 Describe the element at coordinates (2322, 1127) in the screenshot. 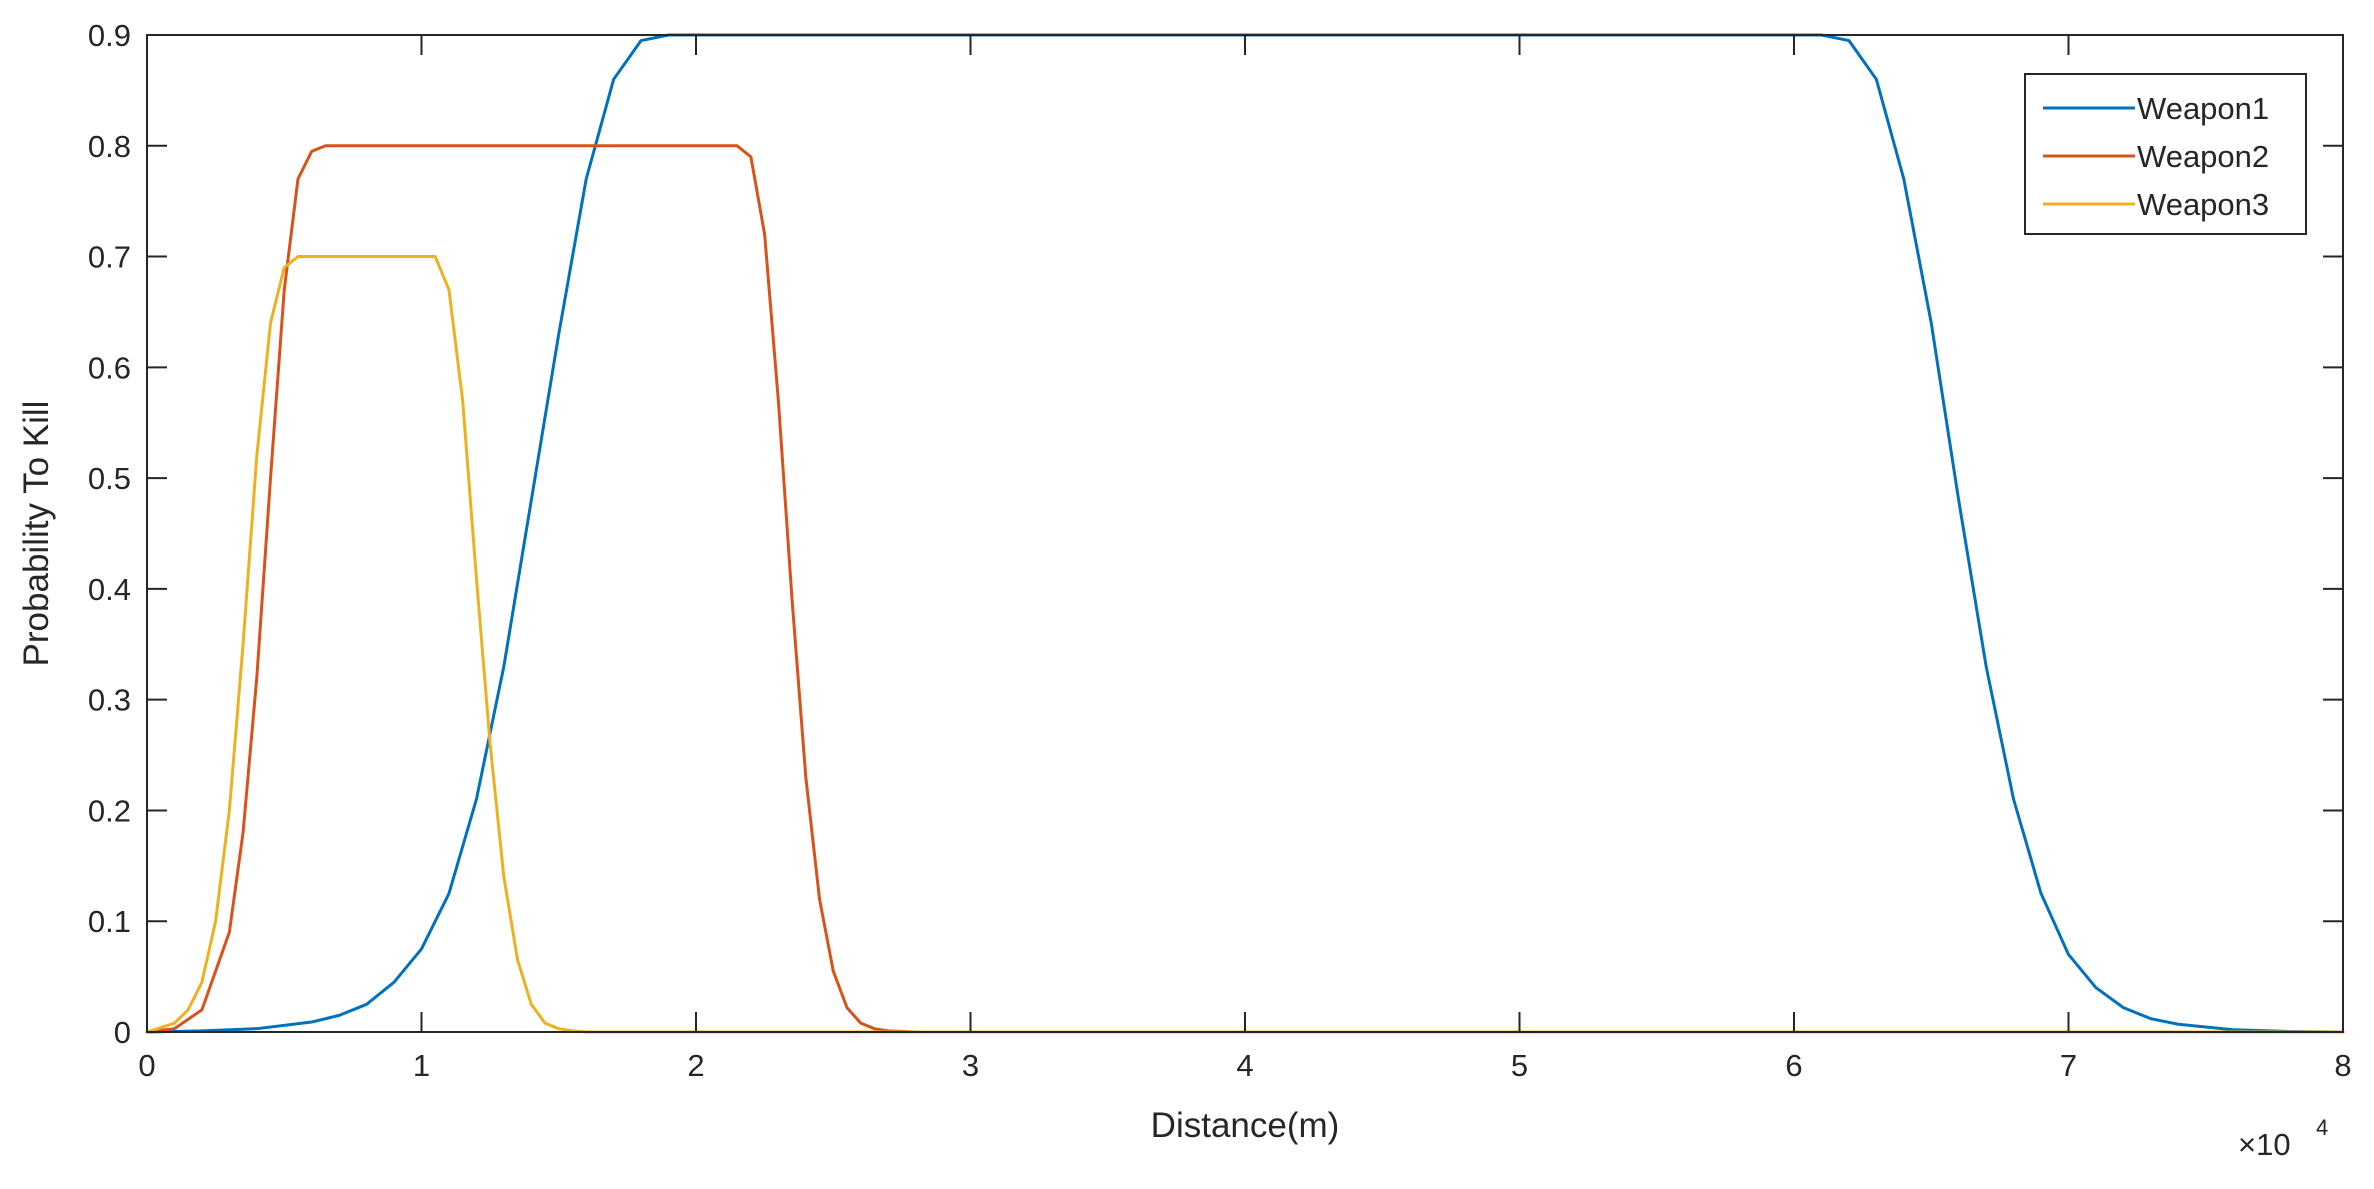

I see `x-axis-exponent-power: 4` at that location.